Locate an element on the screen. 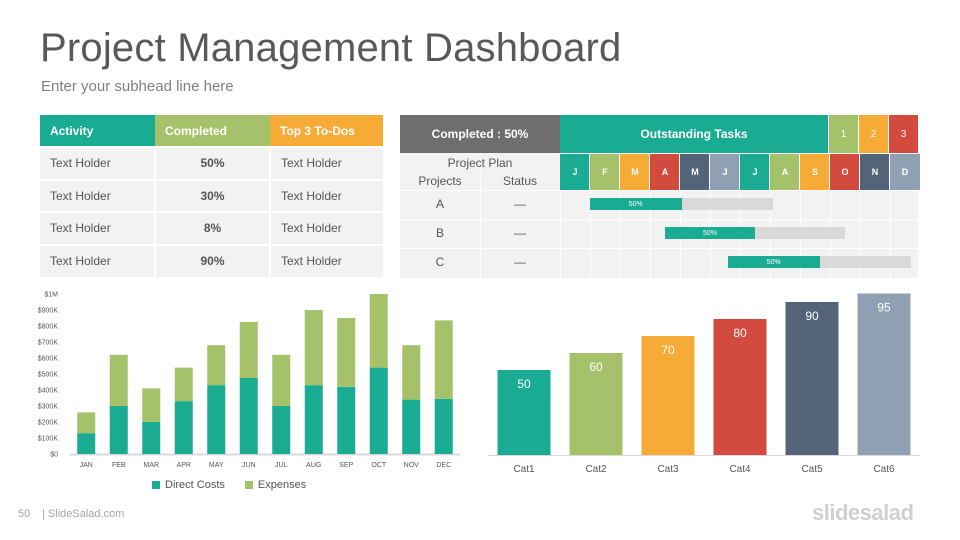 Image resolution: width=960 pixels, height=540 pixels. y-tick-label: $800K is located at coordinates (48, 327).